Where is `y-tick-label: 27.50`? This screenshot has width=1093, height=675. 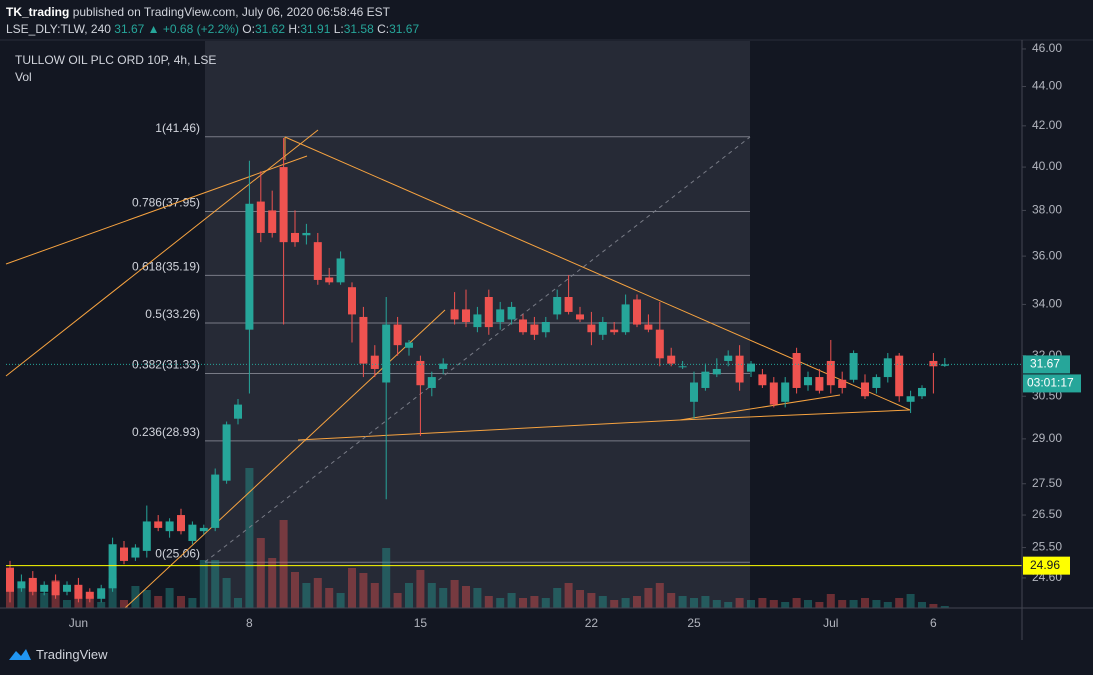 y-tick-label: 27.50 is located at coordinates (1047, 483).